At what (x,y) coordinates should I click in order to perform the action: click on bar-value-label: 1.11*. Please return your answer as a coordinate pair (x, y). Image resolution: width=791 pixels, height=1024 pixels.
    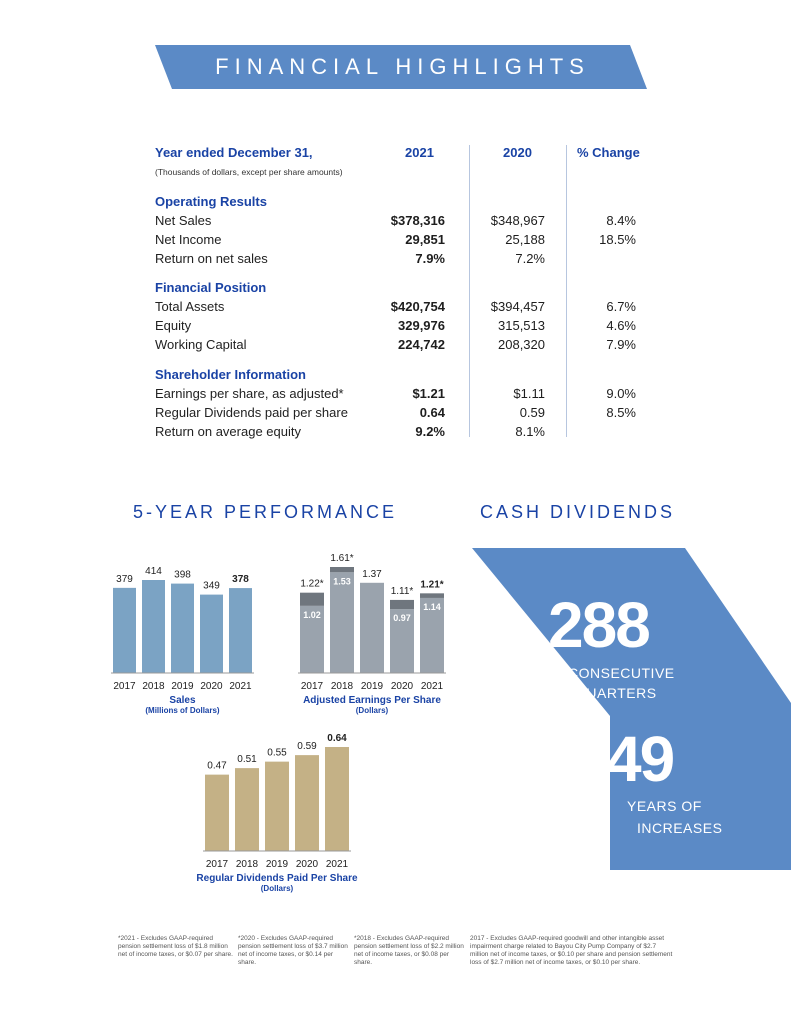
    Looking at the image, I should click on (402, 591).